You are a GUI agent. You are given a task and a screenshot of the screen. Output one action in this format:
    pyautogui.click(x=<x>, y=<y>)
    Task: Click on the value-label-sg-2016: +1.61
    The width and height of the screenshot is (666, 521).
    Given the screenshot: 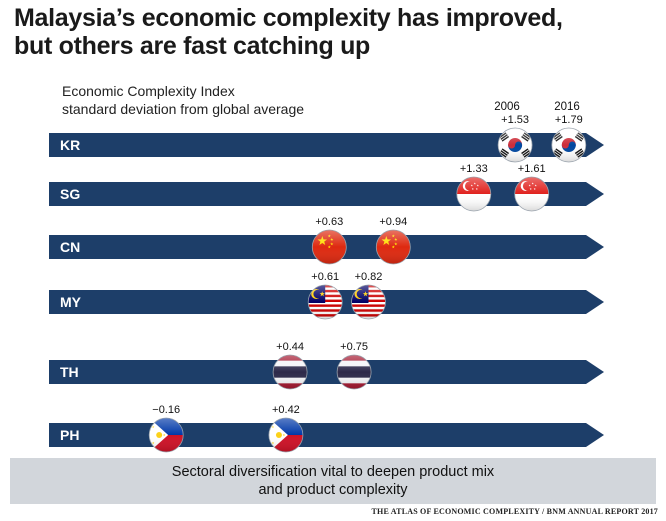 What is the action you would take?
    pyautogui.click(x=532, y=169)
    